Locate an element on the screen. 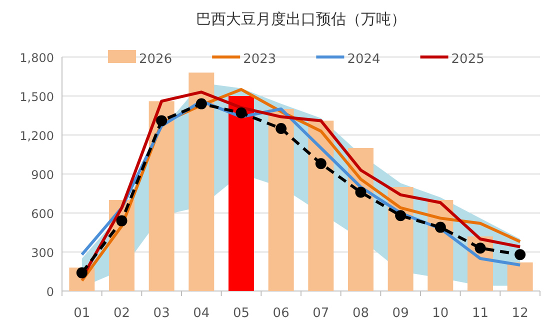  legend-label: 2024 is located at coordinates (363, 59).